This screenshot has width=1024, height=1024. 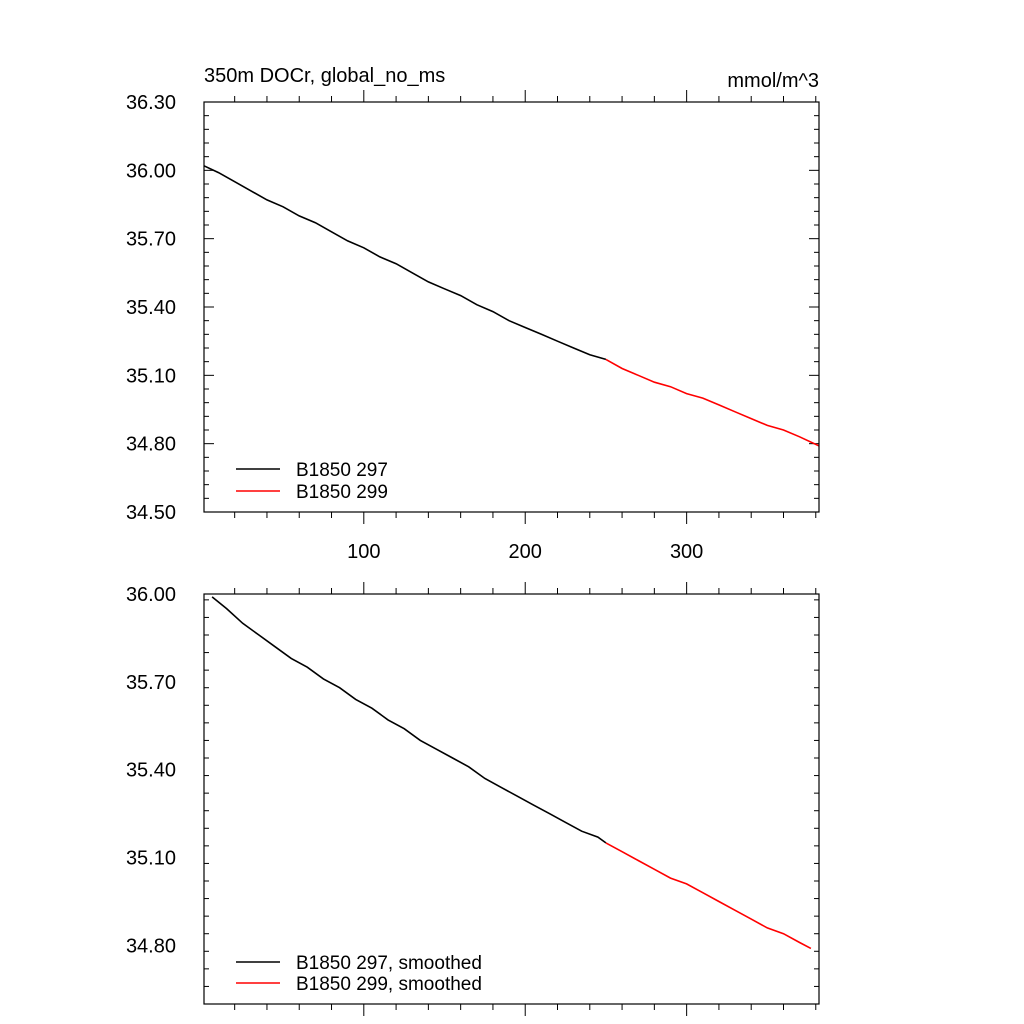 What do you see at coordinates (151, 513) in the screenshot?
I see `y-tick-label: 34.50` at bounding box center [151, 513].